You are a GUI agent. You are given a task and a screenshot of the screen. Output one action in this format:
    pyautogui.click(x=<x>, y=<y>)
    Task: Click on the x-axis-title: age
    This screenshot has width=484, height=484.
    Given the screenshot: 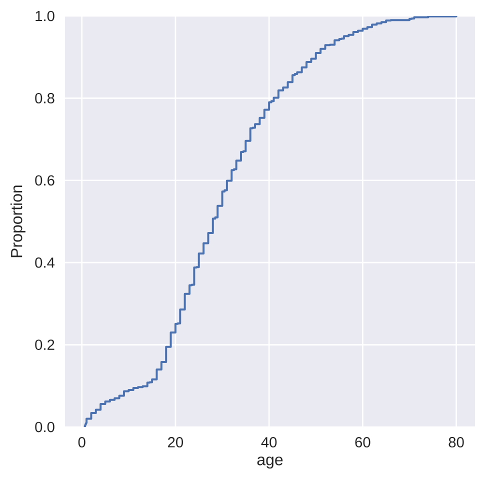 What is the action you would take?
    pyautogui.click(x=270, y=462)
    